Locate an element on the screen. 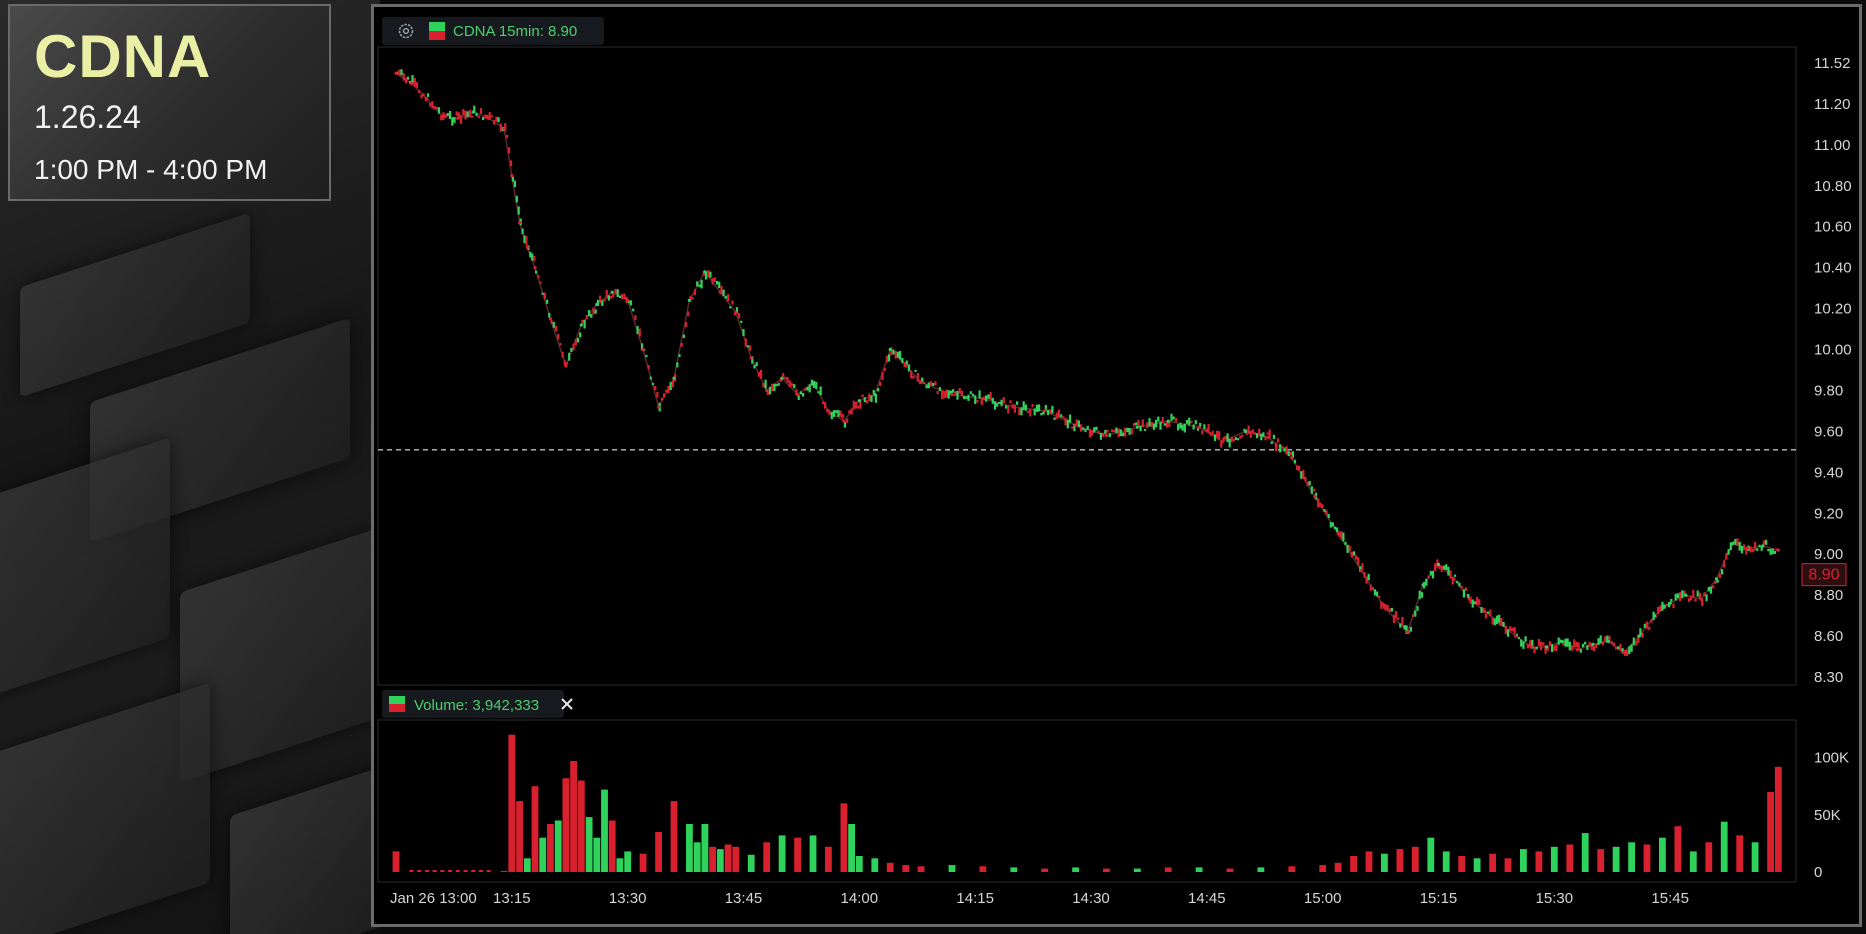 The height and width of the screenshot is (934, 1866). price-tick-label: 10.40 is located at coordinates (1833, 268).